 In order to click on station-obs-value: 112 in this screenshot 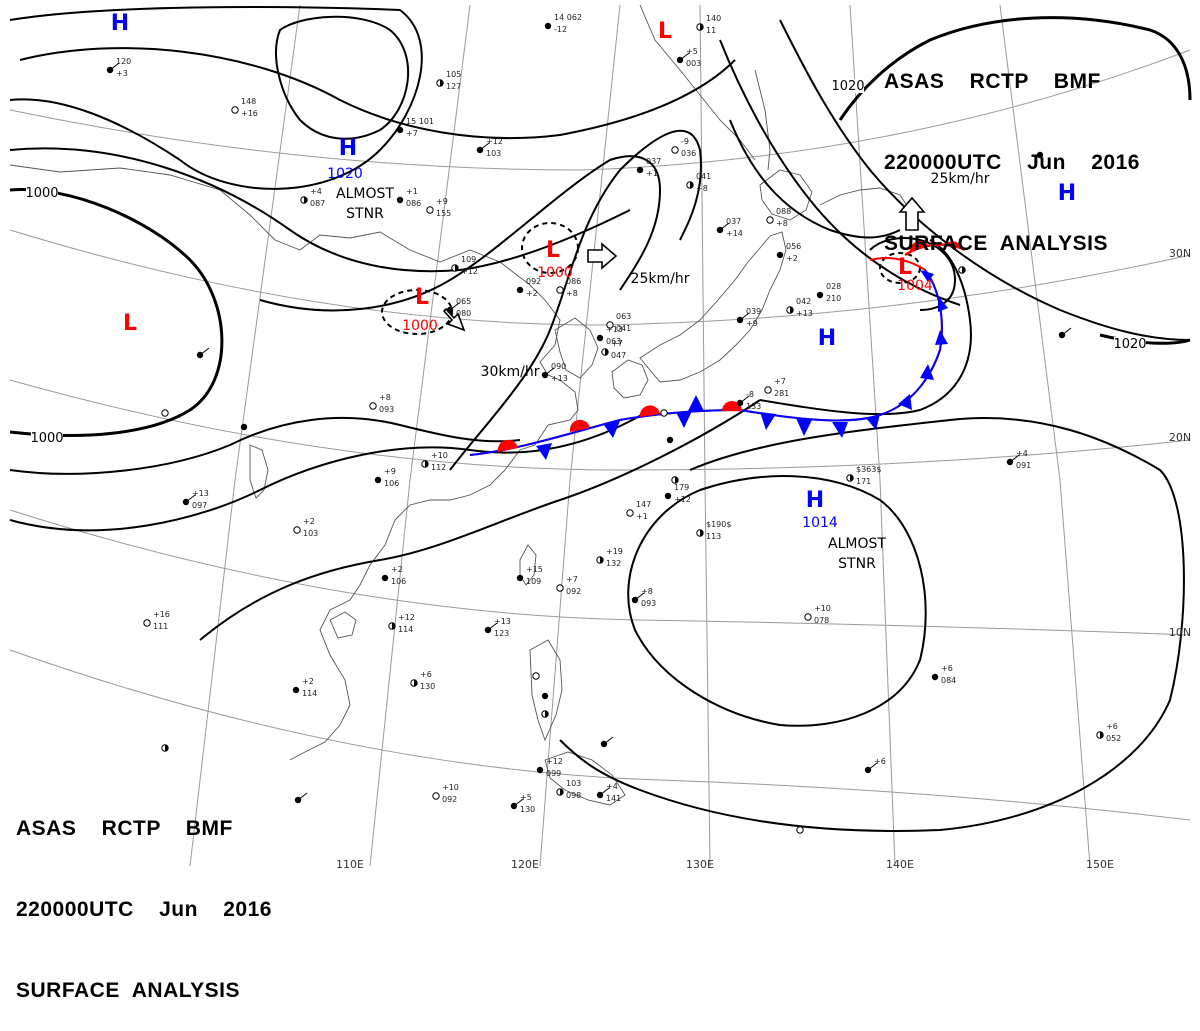, I will do `click(438, 467)`.